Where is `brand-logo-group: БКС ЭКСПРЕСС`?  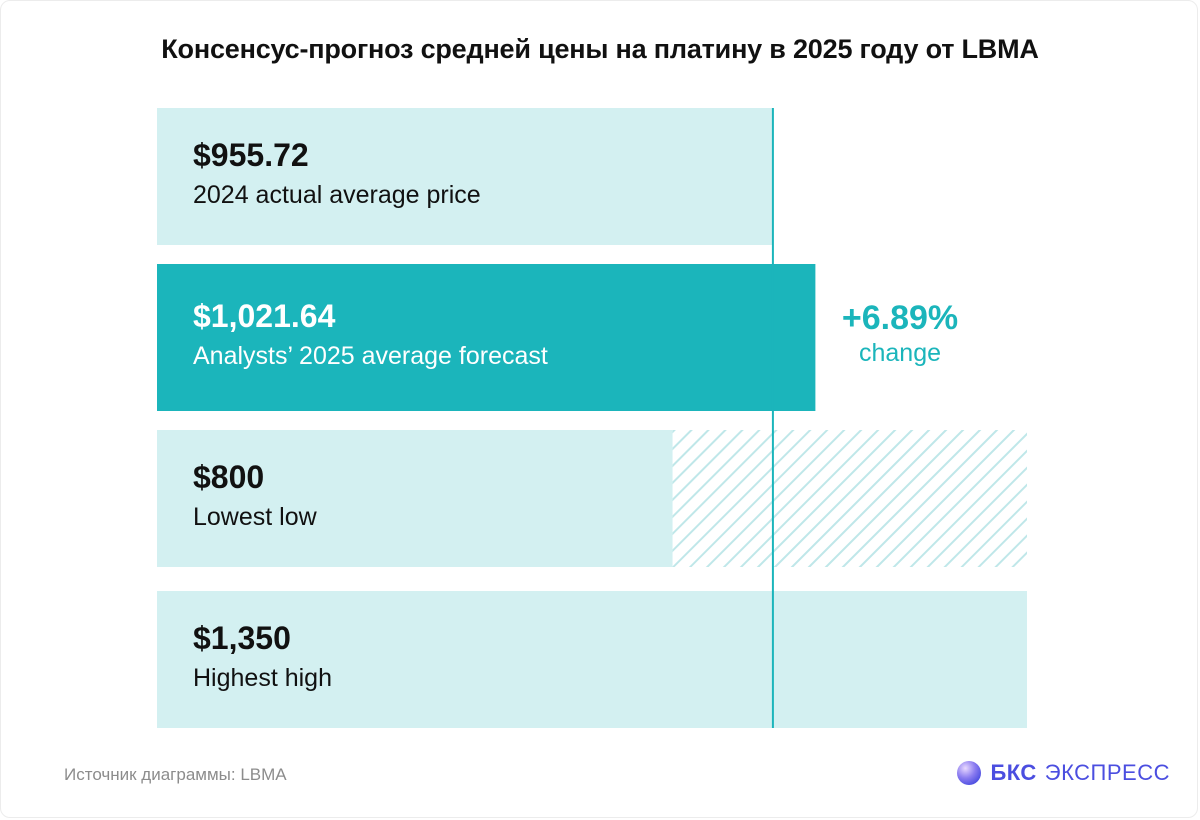
brand-logo-group: БКС ЭКСПРЕСС is located at coordinates (1063, 773).